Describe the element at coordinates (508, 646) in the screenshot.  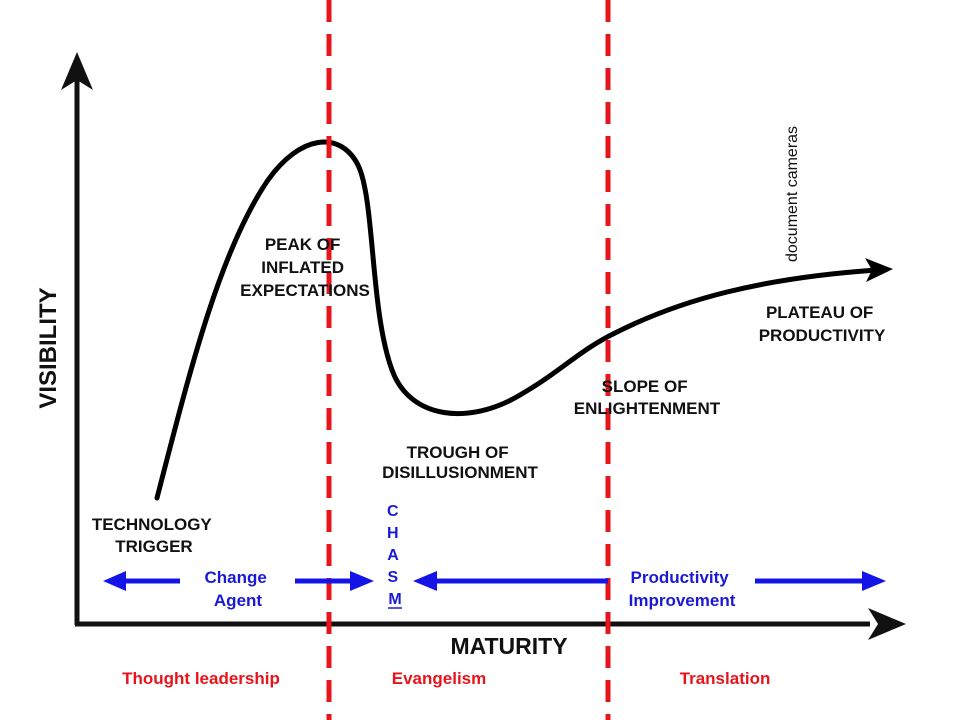
I see `x-axis-title: MATURITY` at that location.